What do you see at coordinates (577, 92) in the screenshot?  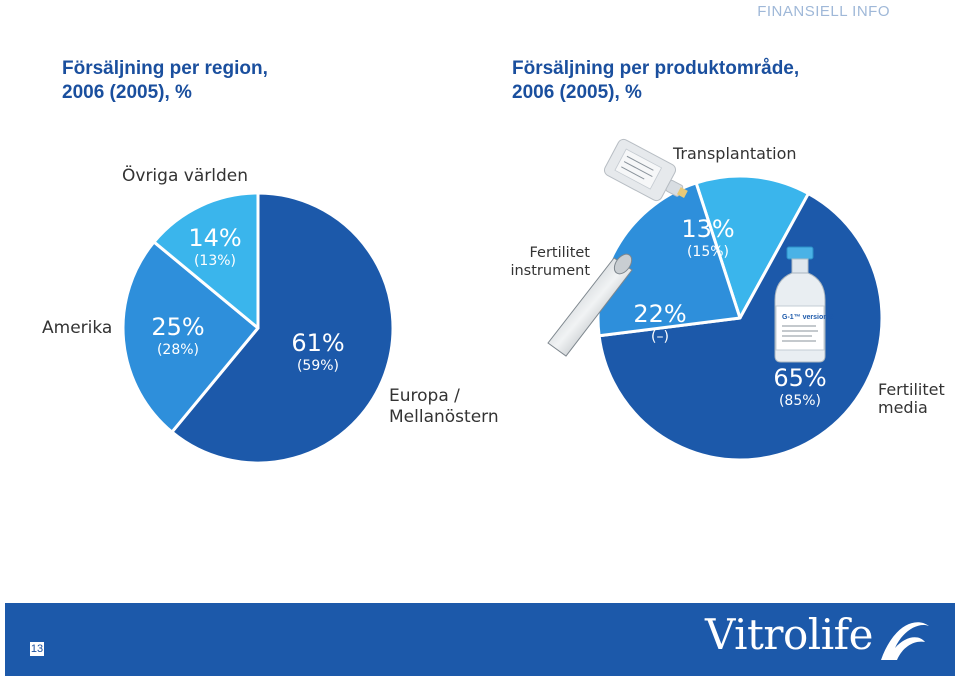 I see `product-title-line2: 2006 (2005), %` at bounding box center [577, 92].